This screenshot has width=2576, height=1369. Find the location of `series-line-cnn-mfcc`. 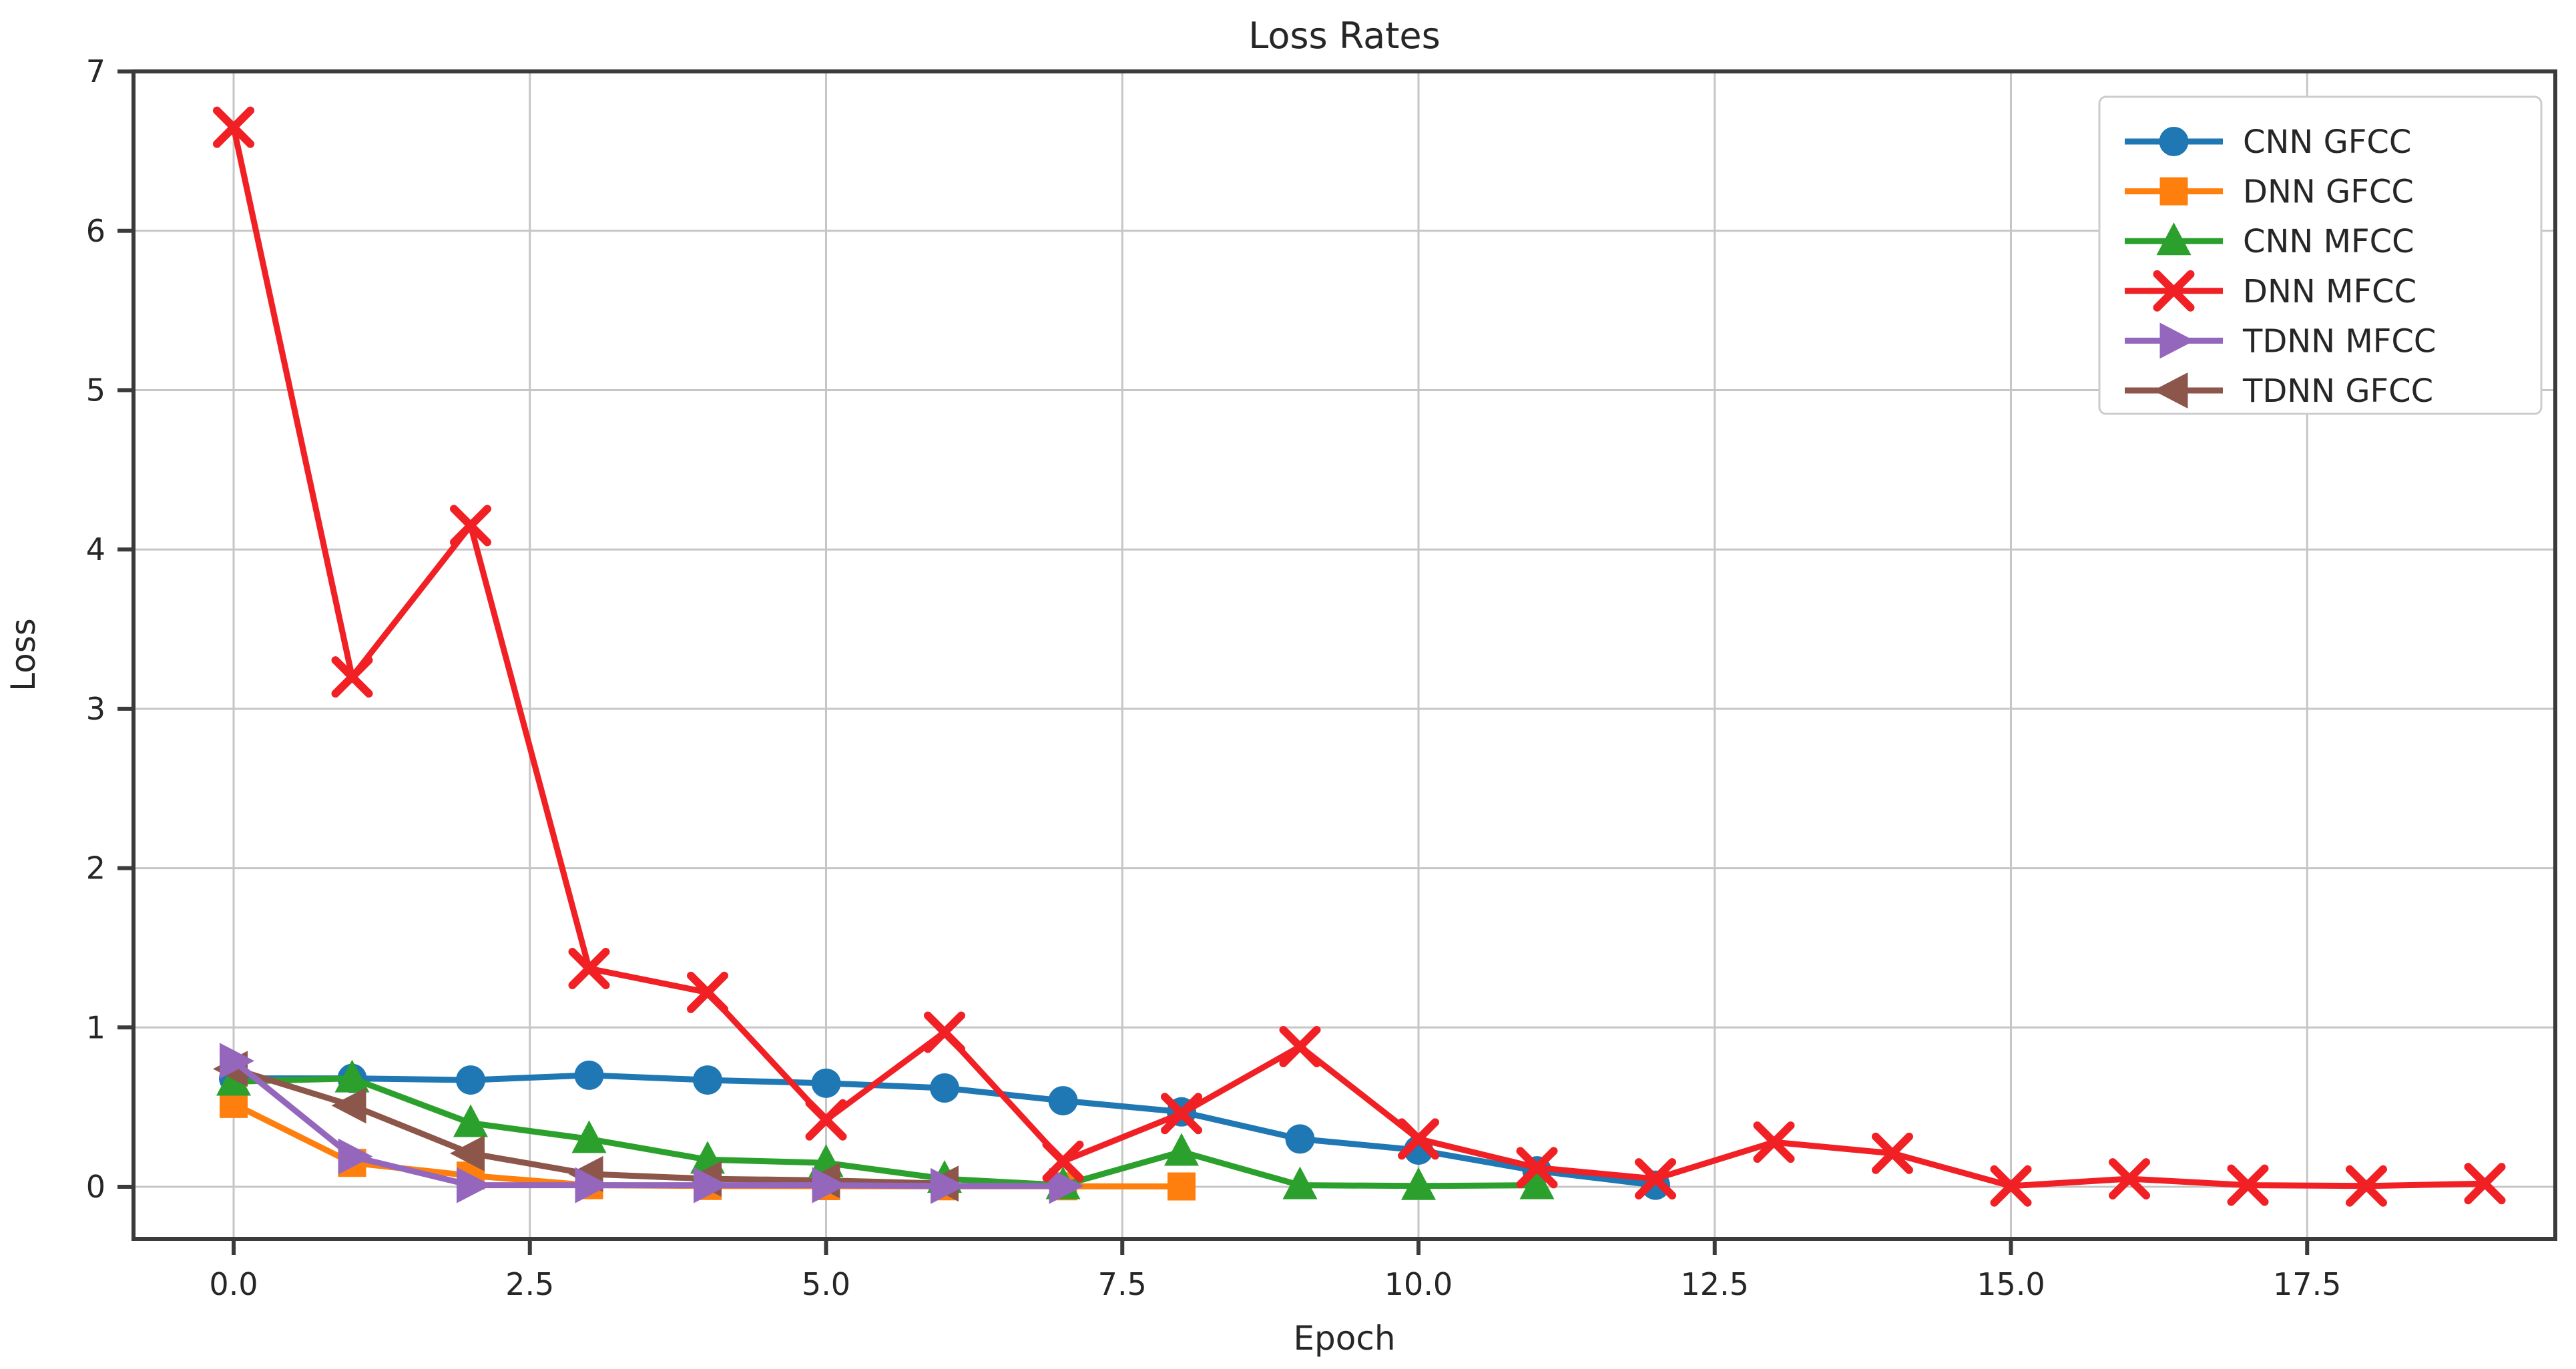

series-line-cnn-mfcc is located at coordinates (885, 1132).